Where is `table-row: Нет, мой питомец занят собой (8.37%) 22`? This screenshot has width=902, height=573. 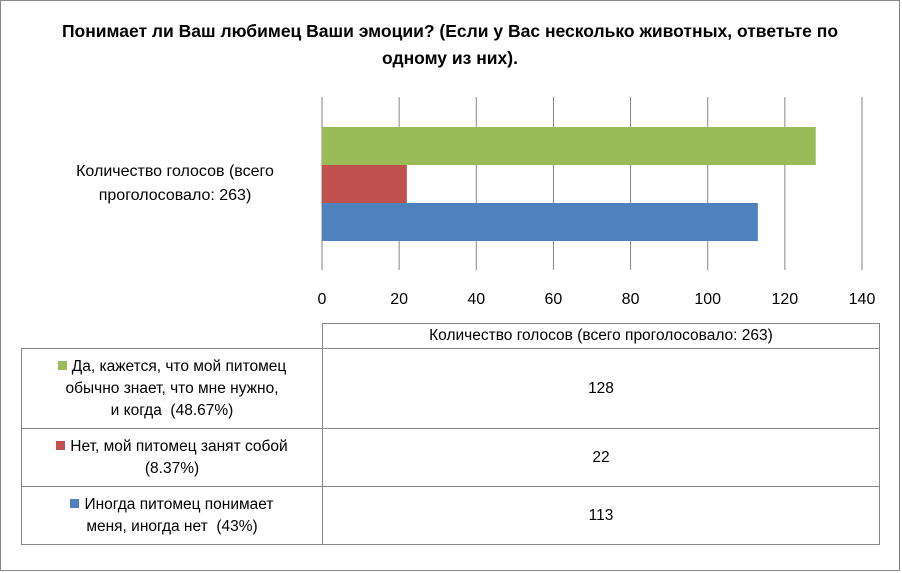 table-row: Нет, мой питомец занят собой (8.37%) 22 is located at coordinates (450, 457).